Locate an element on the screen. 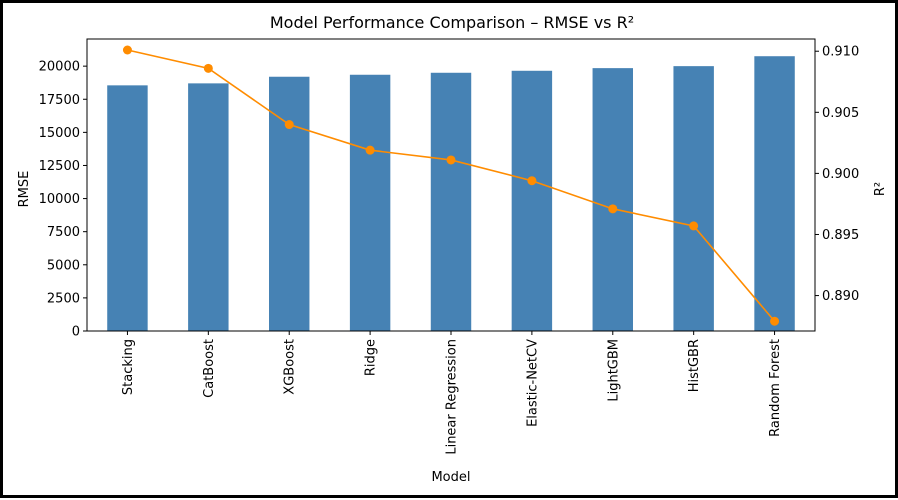 The height and width of the screenshot is (500, 898). y-left-tick-label-3: 7500 is located at coordinates (63, 232).